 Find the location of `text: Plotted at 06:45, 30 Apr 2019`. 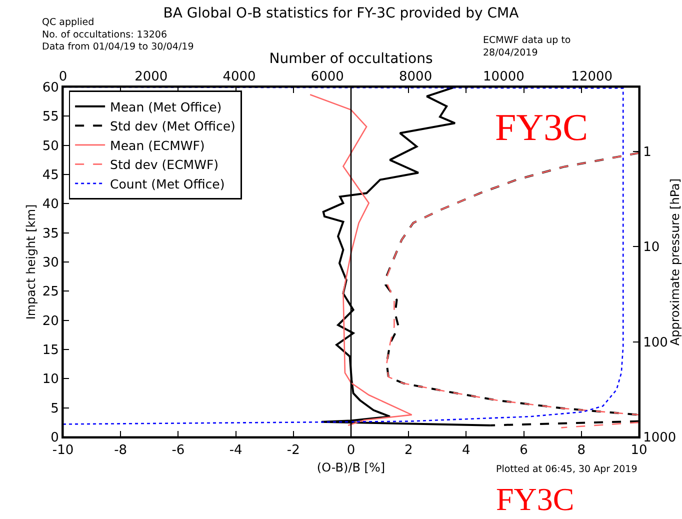

text: Plotted at 06:45, 30 Apr 2019 is located at coordinates (567, 469).